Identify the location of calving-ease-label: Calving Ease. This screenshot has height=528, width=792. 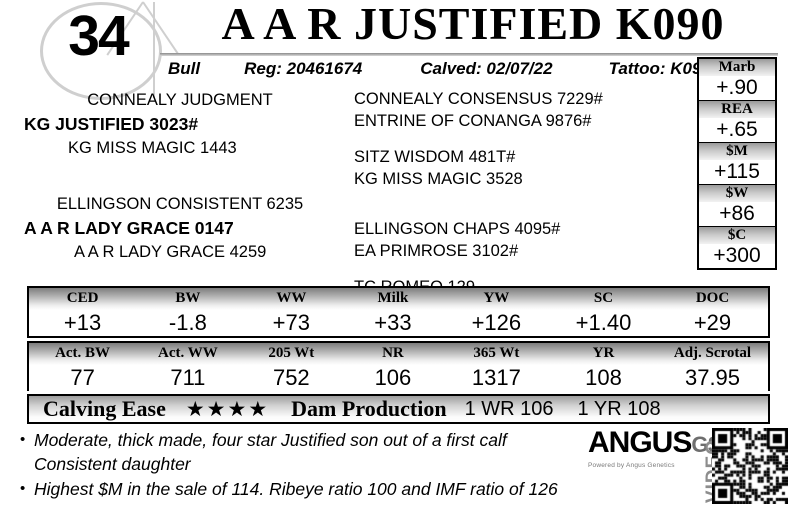
(104, 408).